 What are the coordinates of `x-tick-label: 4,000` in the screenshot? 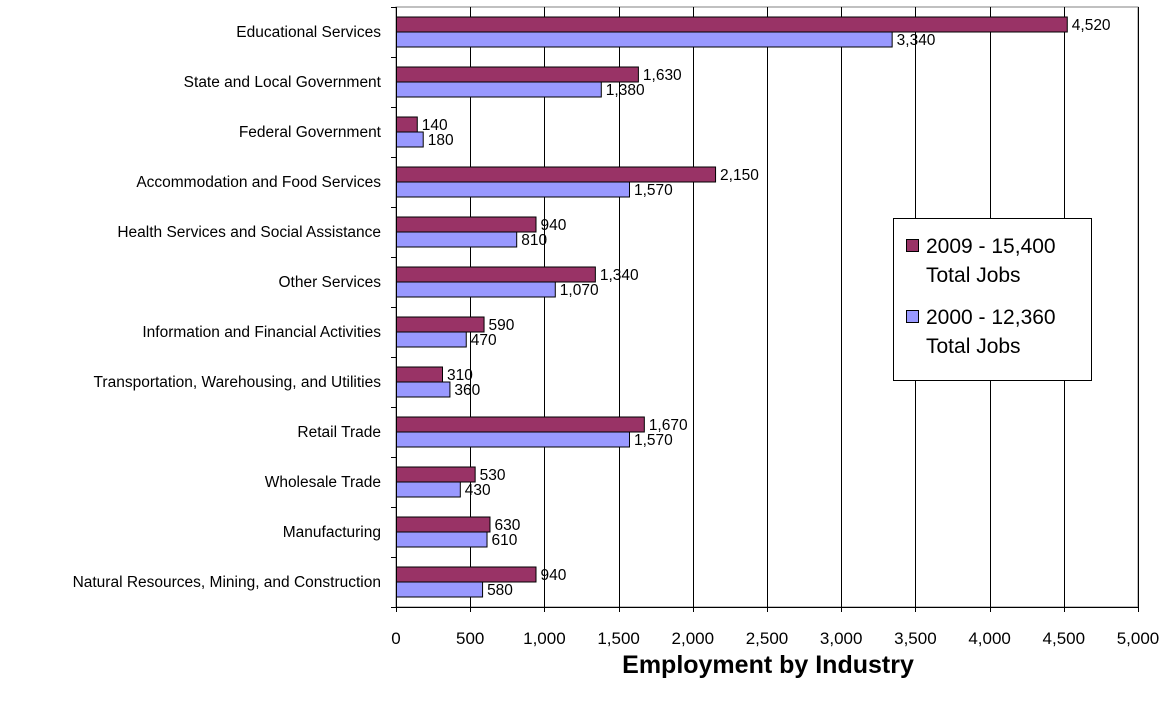 It's located at (989, 638).